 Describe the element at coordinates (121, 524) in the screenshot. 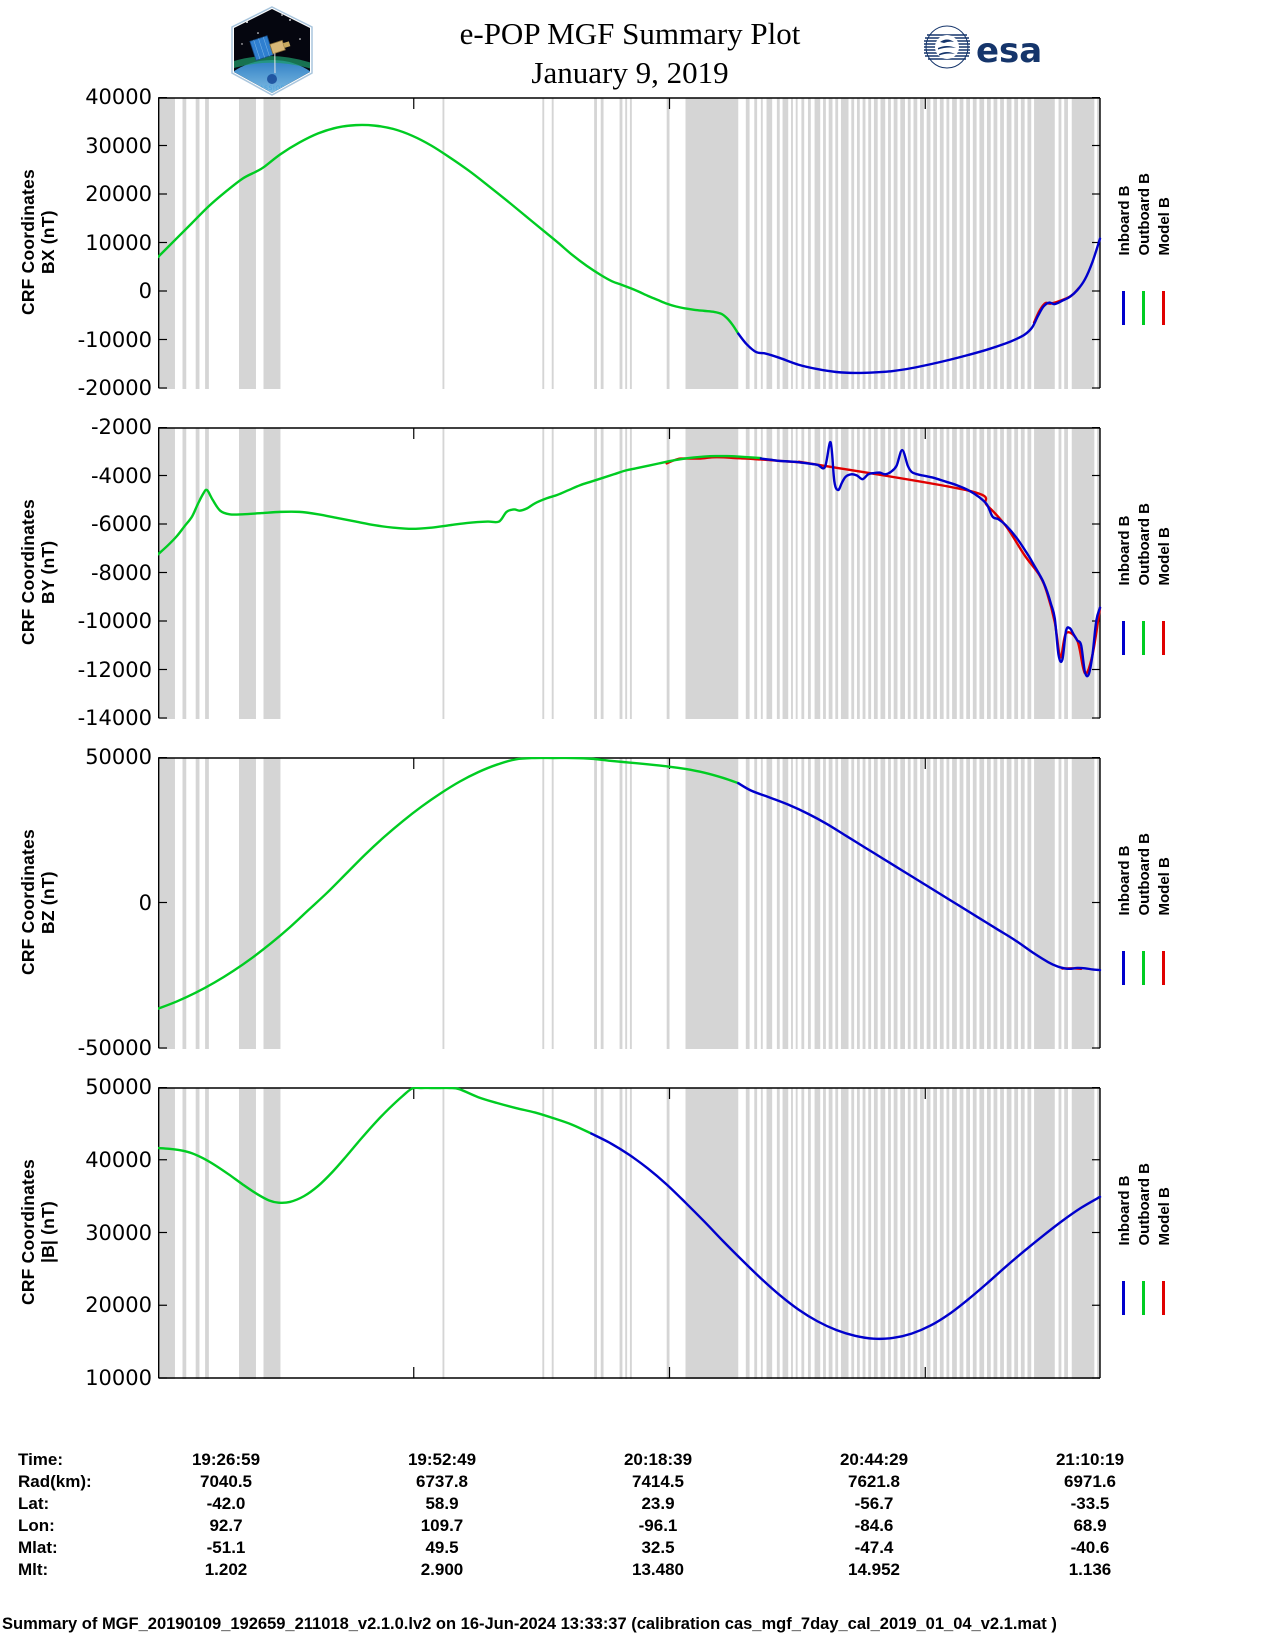

I see `y-tick-label: -6000` at that location.